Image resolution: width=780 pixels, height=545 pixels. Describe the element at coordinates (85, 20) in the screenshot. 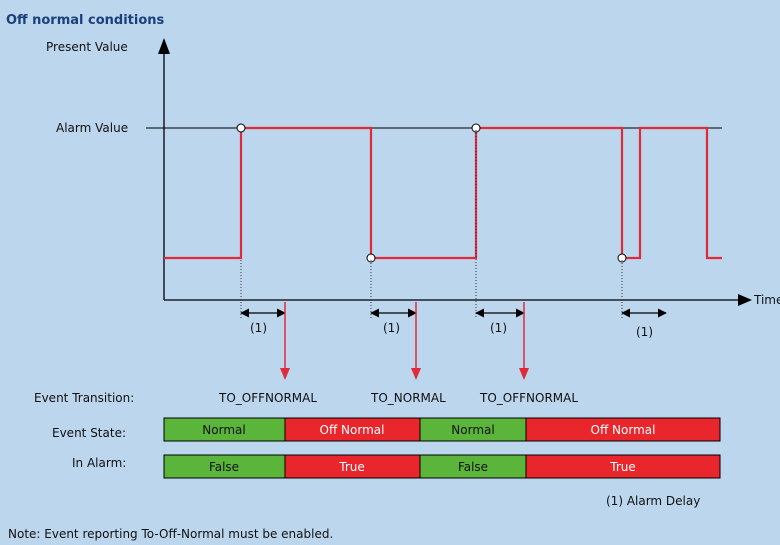

I see `diagram-title: Off normal conditions` at that location.